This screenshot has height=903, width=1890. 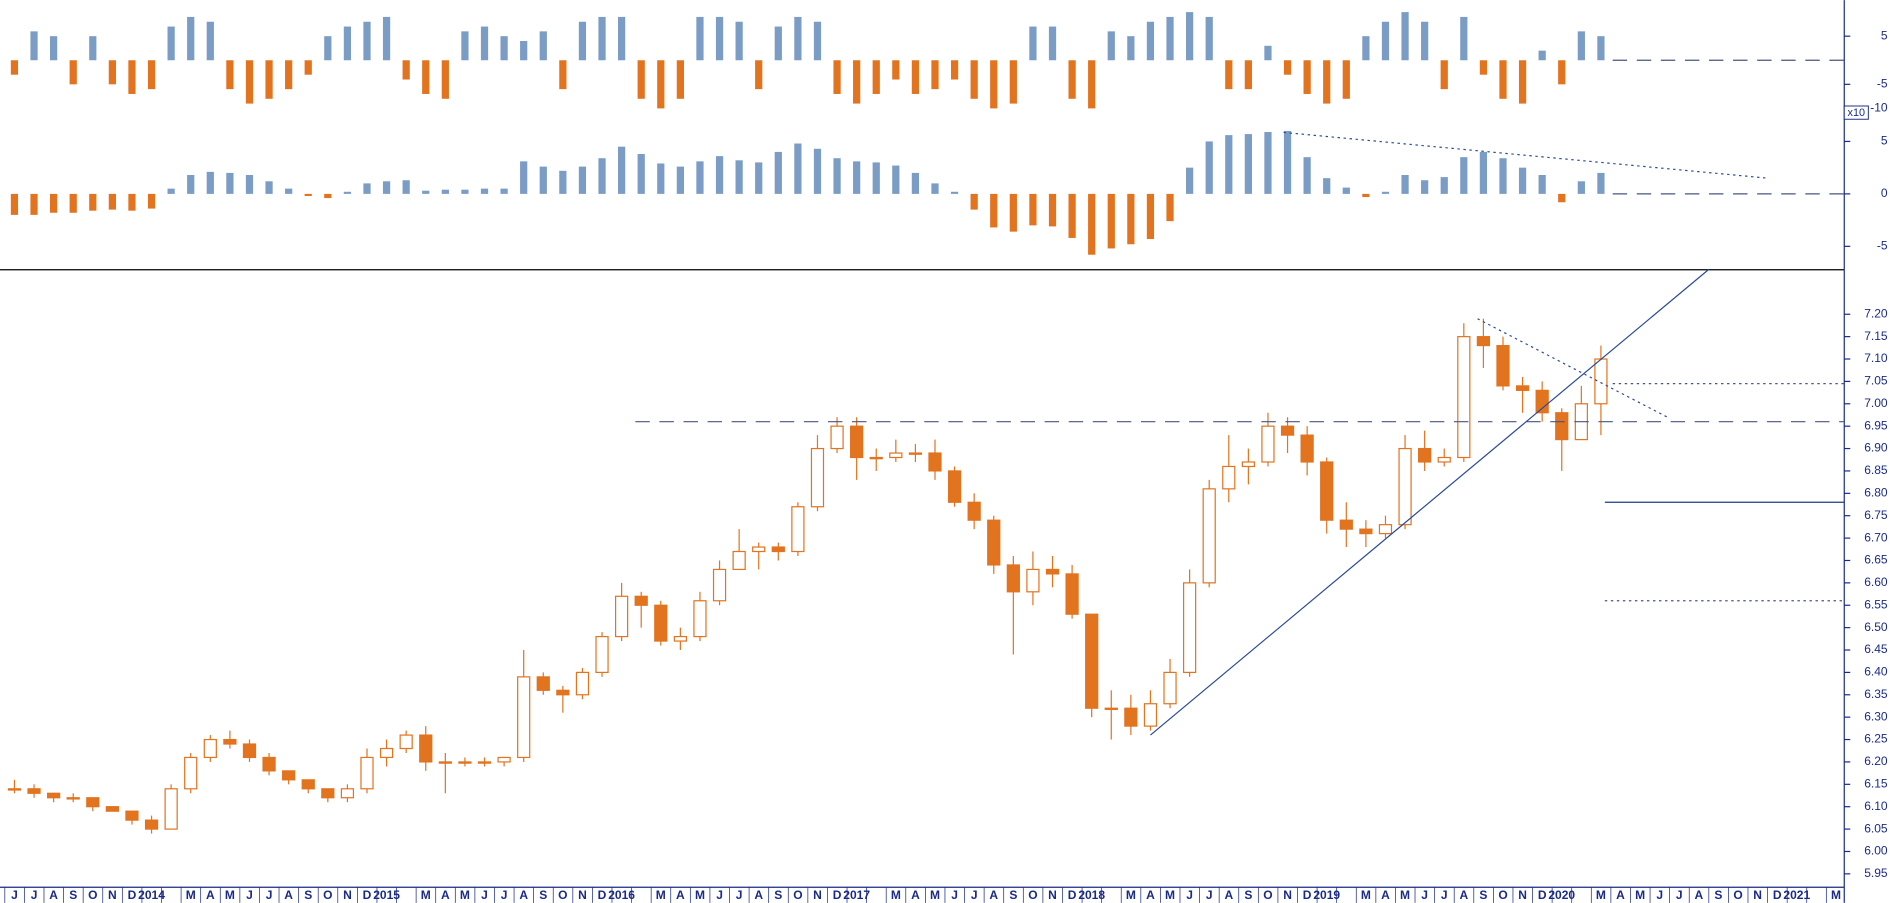 I want to click on y-tick-label: 6.45, so click(x=1876, y=649).